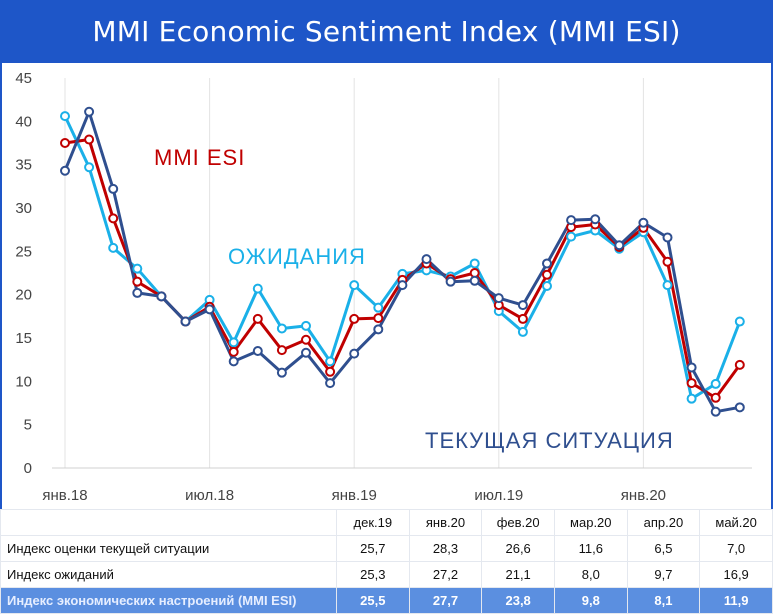 The width and height of the screenshot is (773, 616). What do you see at coordinates (590, 522) in the screenshot?
I see `table-header-cell: мар.20` at bounding box center [590, 522].